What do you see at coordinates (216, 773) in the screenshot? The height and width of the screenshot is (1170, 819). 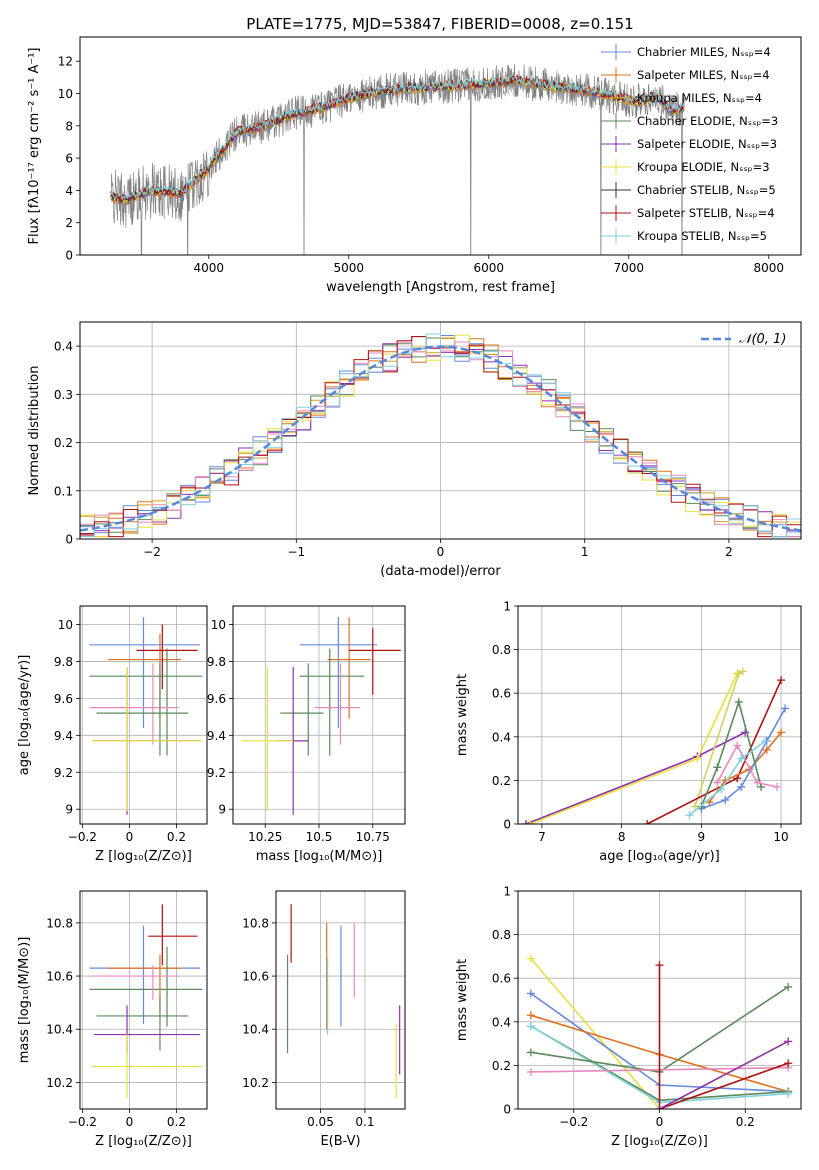 I see `y-tick-label: 9.2` at bounding box center [216, 773].